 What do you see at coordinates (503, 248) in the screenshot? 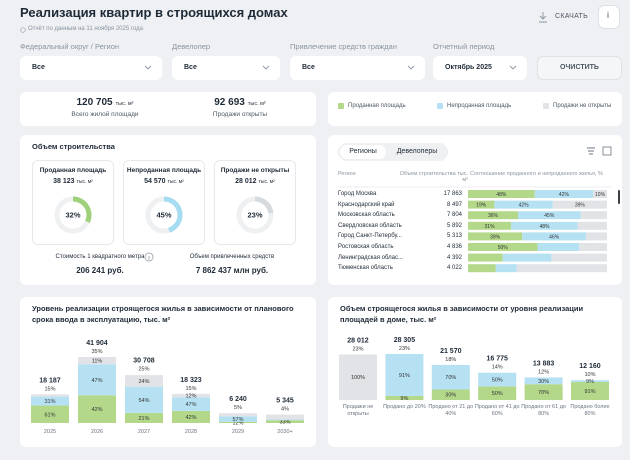
I see `ratio-label: 50%` at bounding box center [503, 248].